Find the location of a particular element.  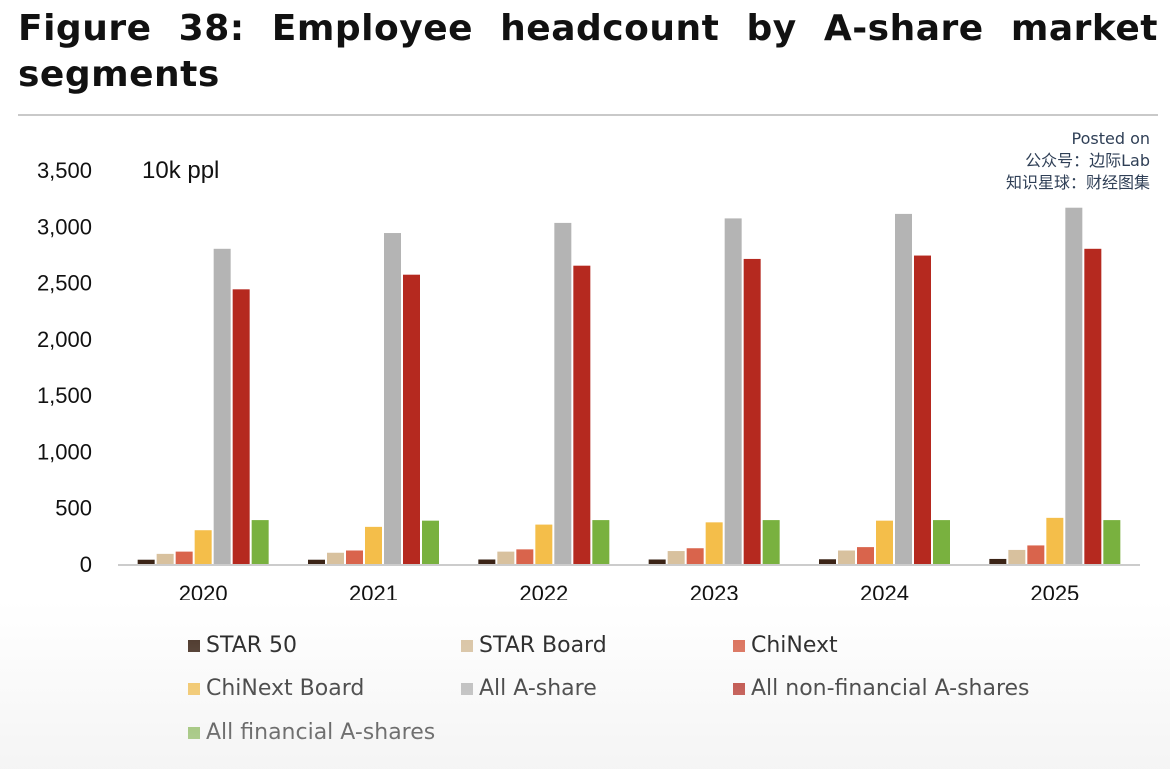

legend-item: STAR Board is located at coordinates (534, 645).